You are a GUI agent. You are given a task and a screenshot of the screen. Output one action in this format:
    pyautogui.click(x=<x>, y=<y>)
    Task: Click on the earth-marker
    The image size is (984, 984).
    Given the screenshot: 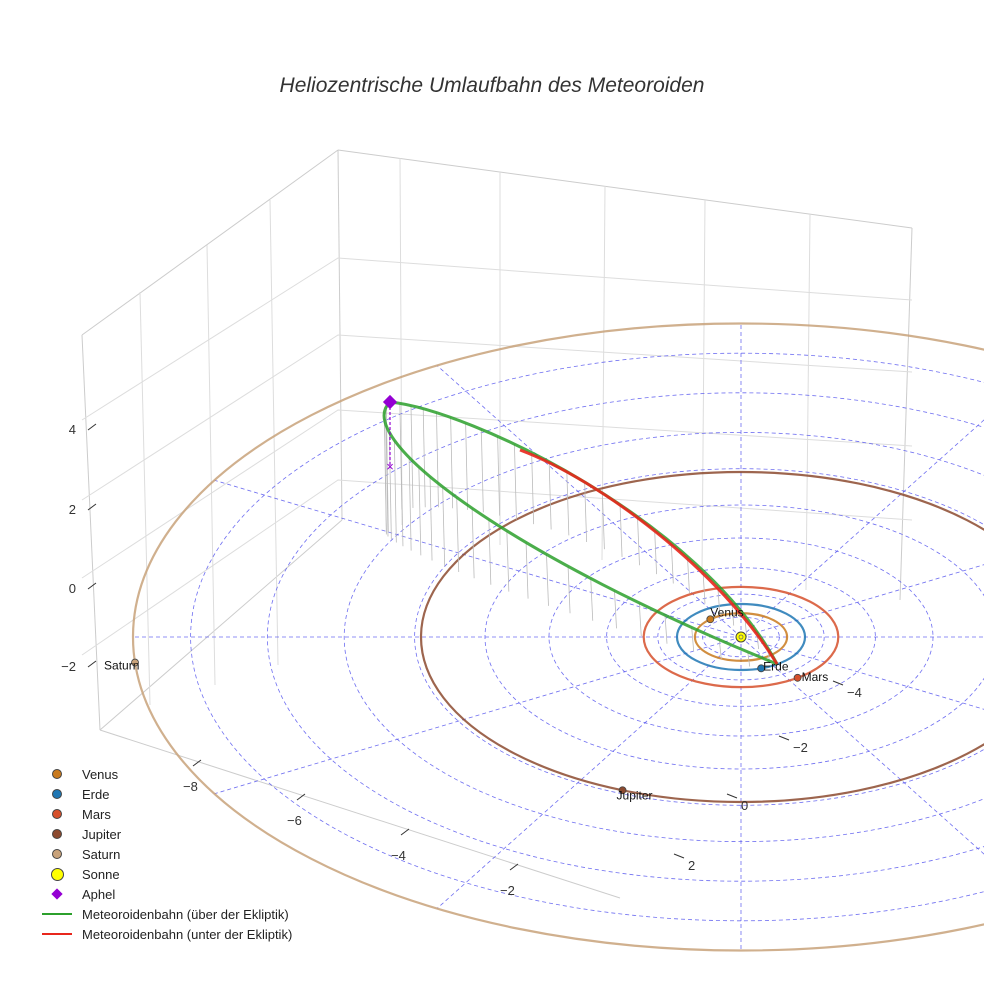 What is the action you would take?
    pyautogui.click(x=761, y=668)
    